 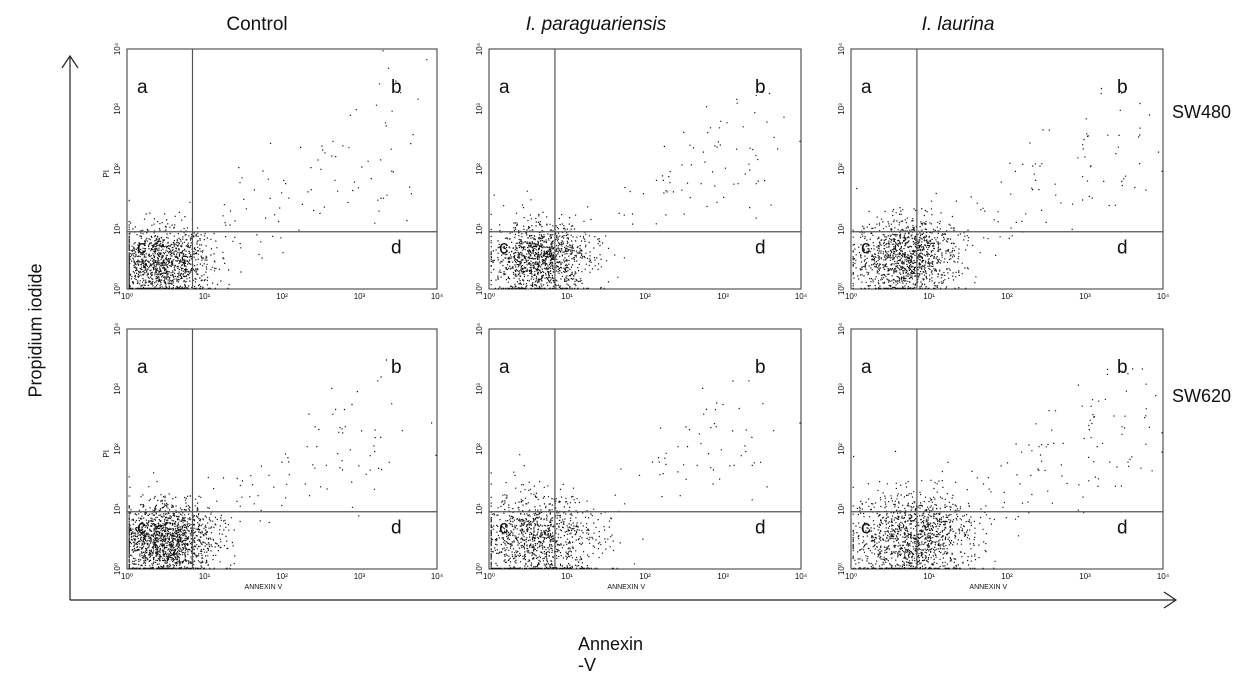 I want to click on column-title-i-laurina: I. laurina, so click(x=958, y=24).